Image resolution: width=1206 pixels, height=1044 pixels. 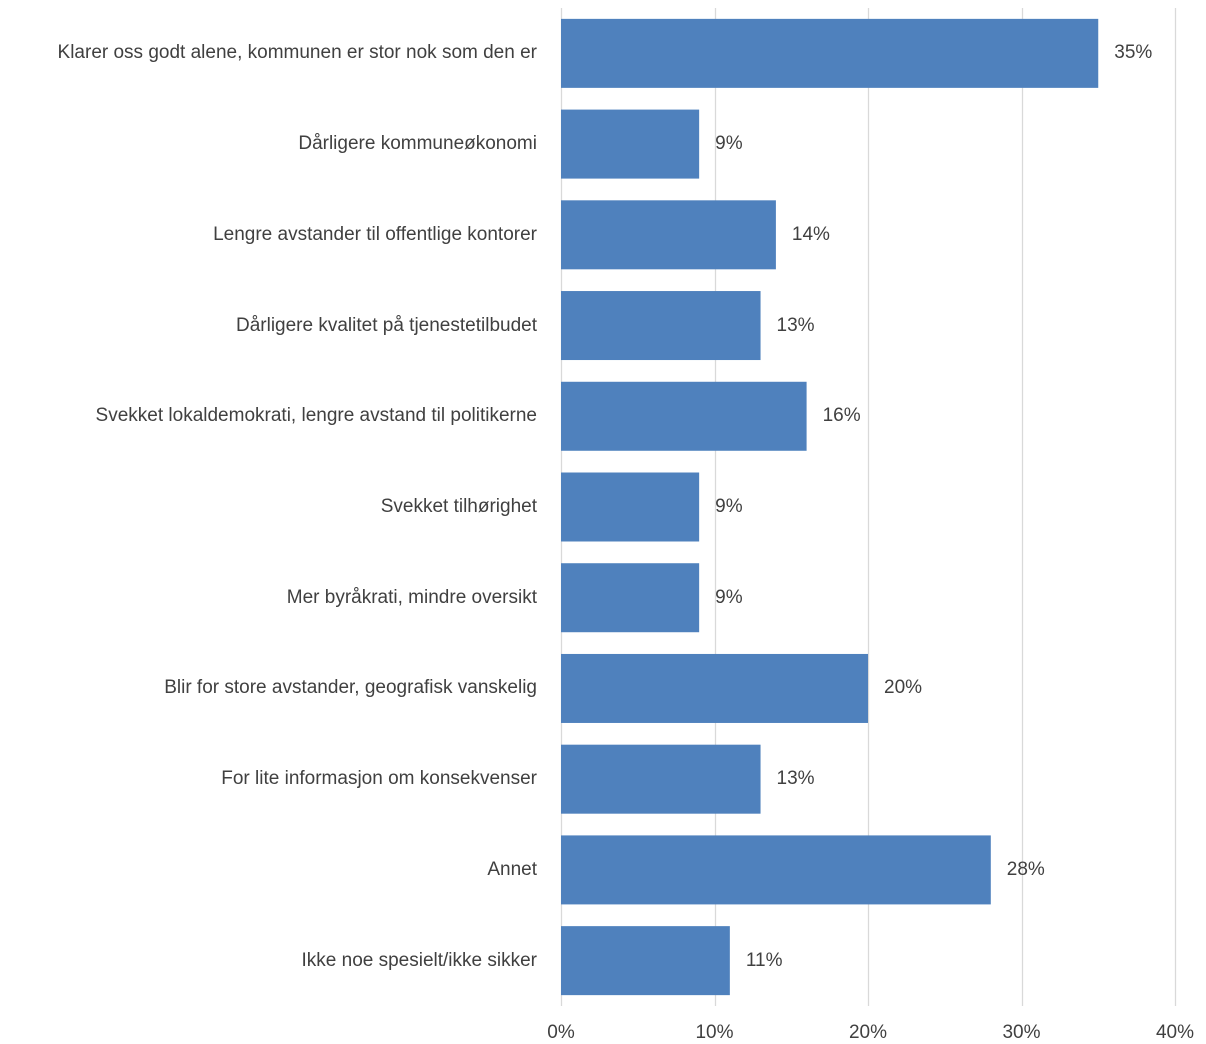 I want to click on category-label: Dårligere kommuneøkonomi, so click(x=417, y=144).